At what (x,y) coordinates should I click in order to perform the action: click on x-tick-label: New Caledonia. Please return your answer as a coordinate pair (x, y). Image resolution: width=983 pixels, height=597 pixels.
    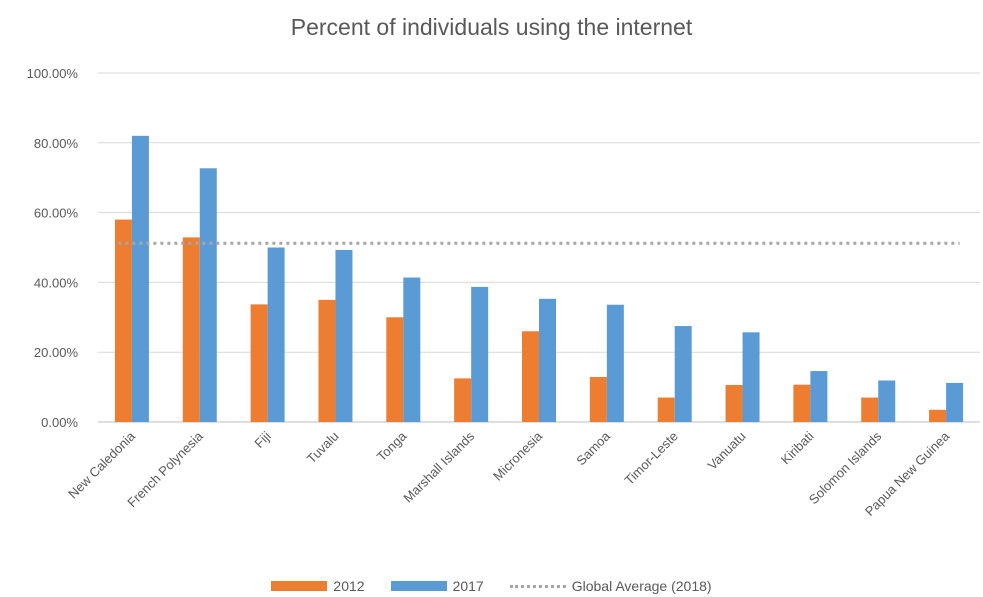
    Looking at the image, I should click on (101, 464).